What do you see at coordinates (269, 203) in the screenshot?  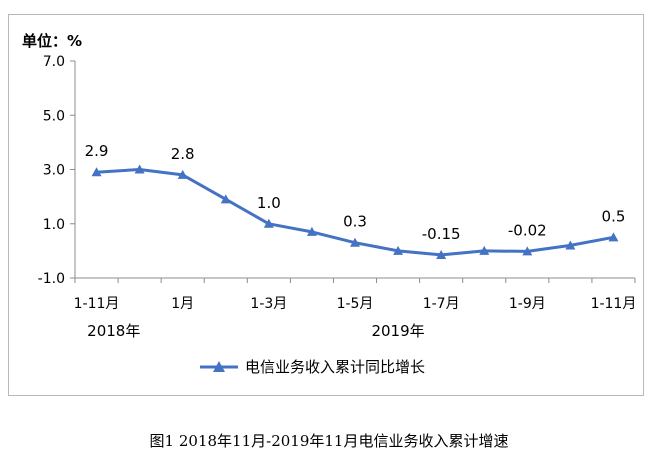 I see `data-label: 1.0` at bounding box center [269, 203].